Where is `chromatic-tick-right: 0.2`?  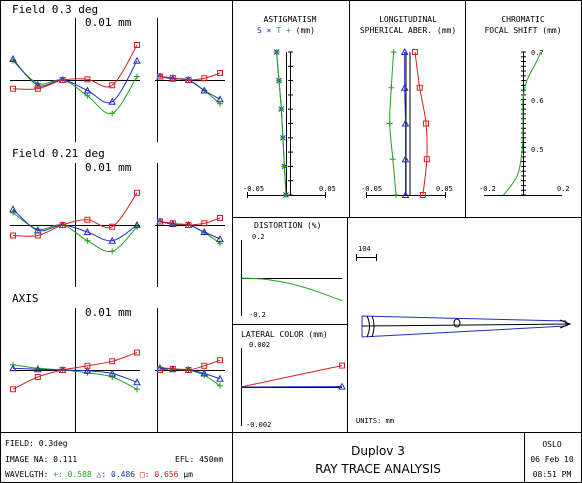
chromatic-tick-right: 0.2 is located at coordinates (563, 189).